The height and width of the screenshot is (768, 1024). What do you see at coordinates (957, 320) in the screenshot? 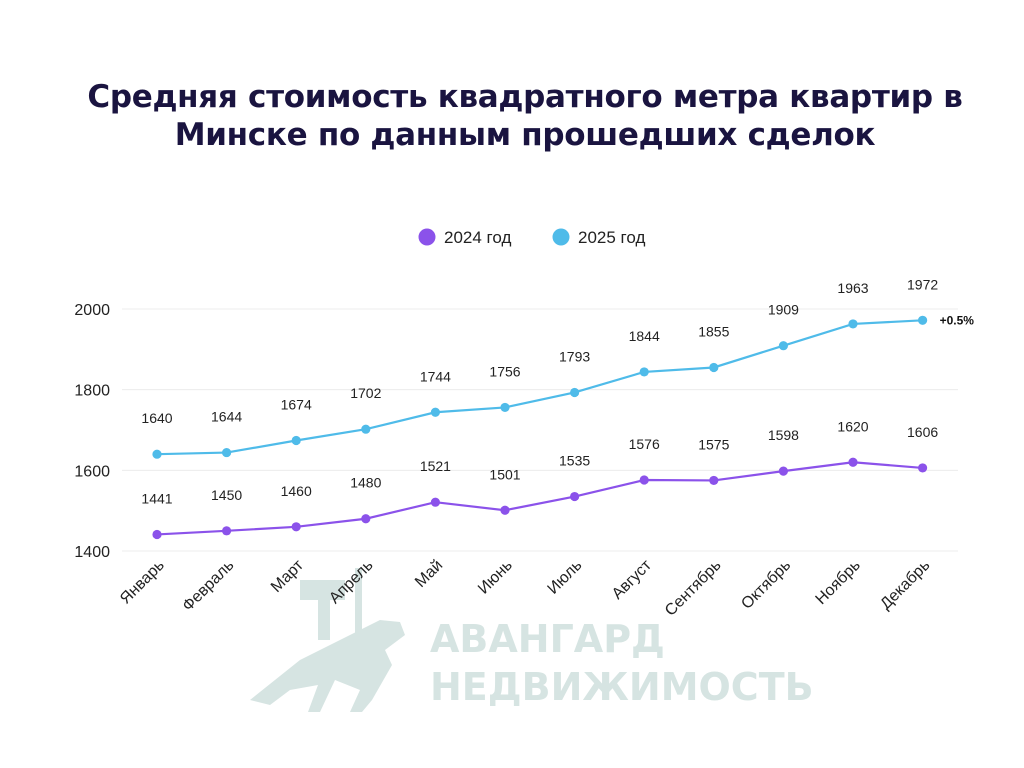
I see `change-annotation: +0.5%` at bounding box center [957, 320].